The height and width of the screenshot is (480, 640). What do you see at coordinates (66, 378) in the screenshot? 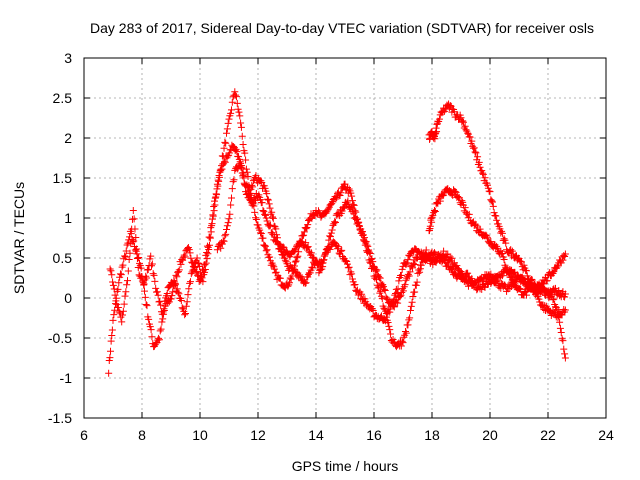
I see `y-tick-label: -1` at bounding box center [66, 378].